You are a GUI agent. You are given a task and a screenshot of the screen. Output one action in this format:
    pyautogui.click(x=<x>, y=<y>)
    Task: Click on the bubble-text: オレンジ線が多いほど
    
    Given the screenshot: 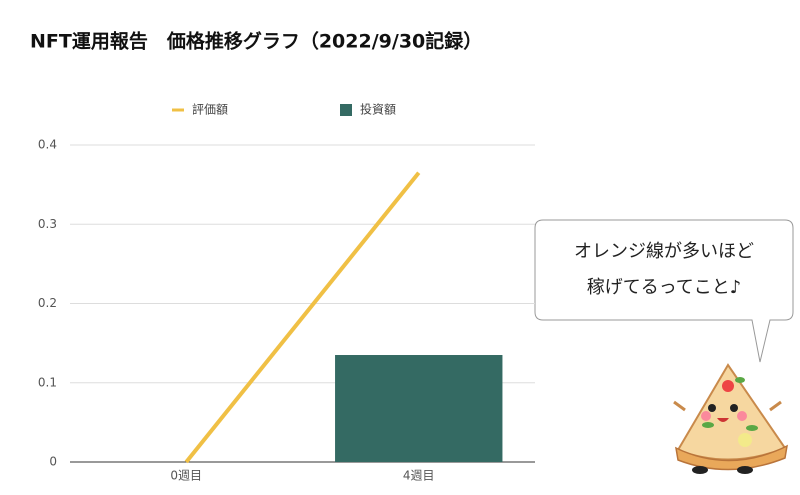 What is the action you would take?
    pyautogui.click(x=664, y=251)
    